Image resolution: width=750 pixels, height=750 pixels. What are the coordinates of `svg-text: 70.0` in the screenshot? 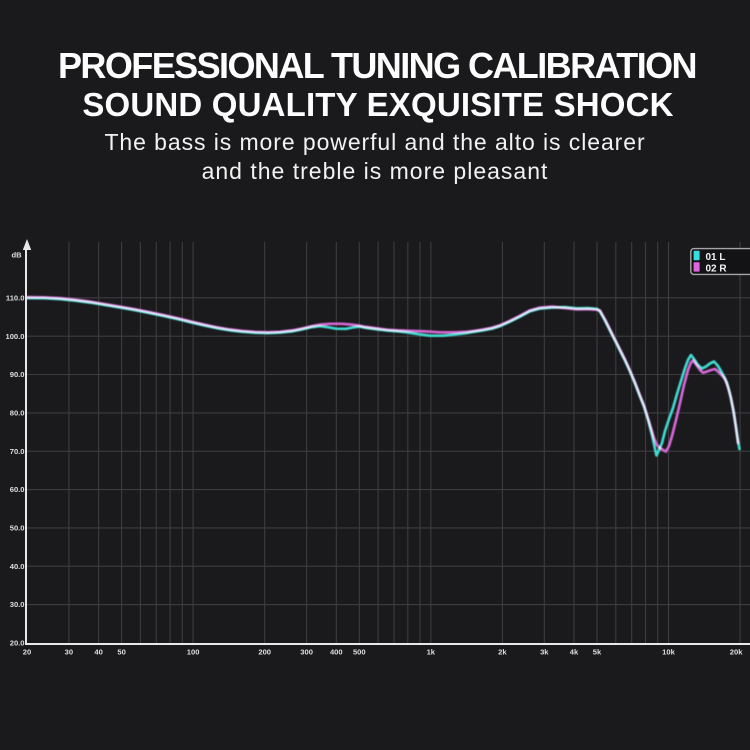 It's located at (17, 451).